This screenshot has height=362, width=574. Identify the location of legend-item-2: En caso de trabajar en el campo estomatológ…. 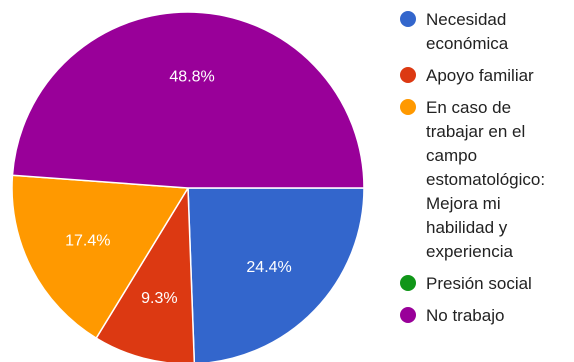
(472, 179).